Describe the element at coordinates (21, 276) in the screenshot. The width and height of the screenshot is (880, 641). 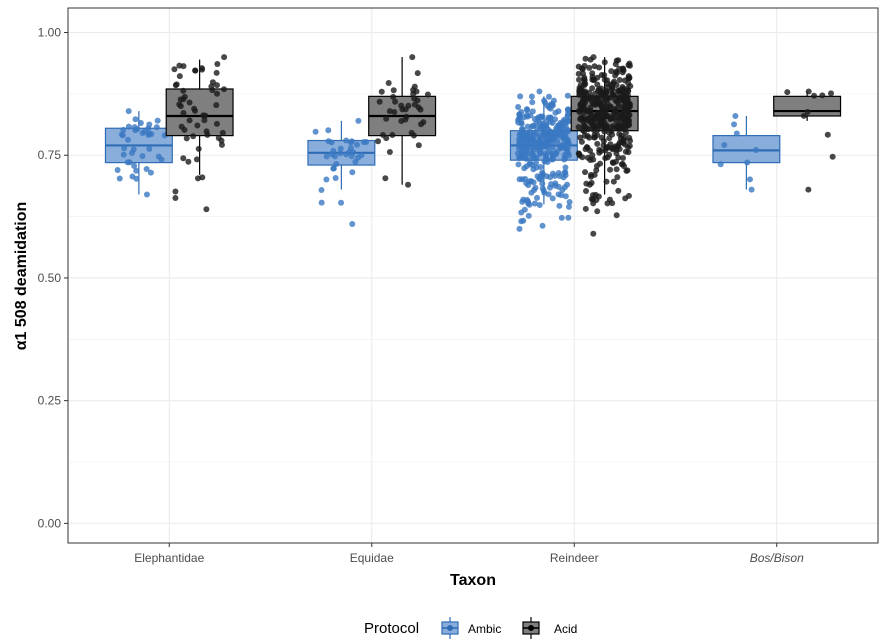
I see `y-axis-title: α1 508 deamidation` at that location.